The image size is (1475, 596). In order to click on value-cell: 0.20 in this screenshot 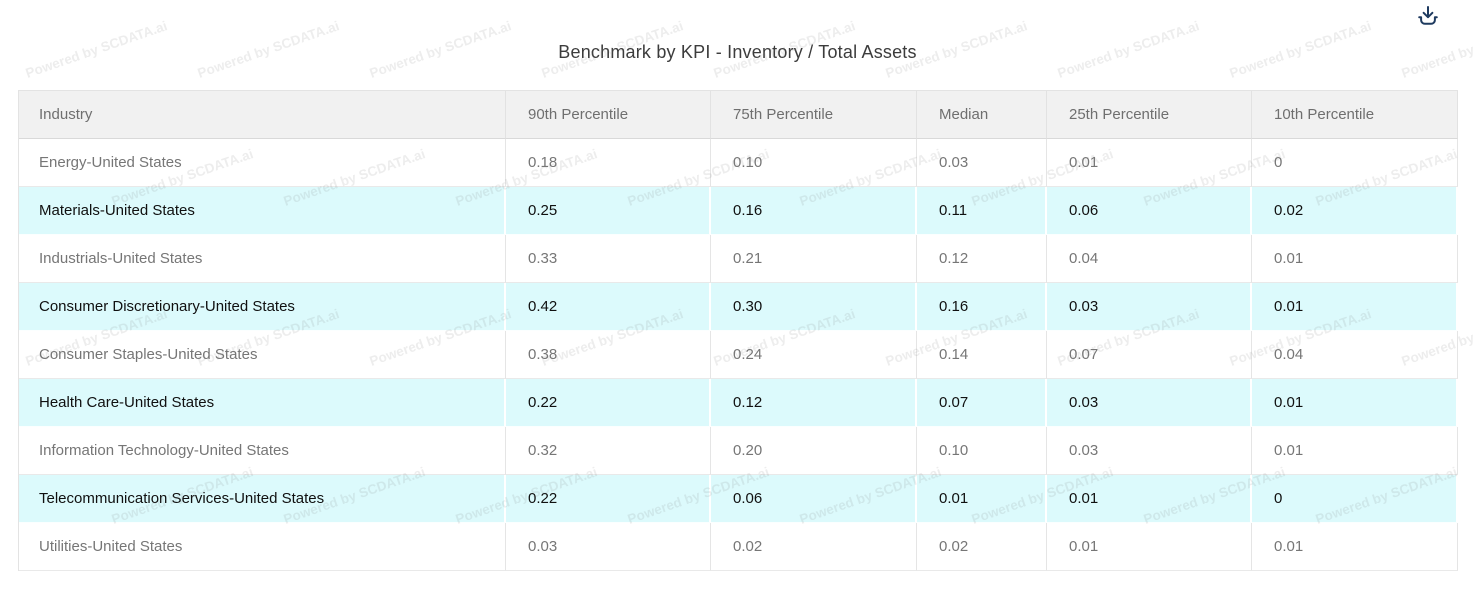, I will do `click(814, 451)`.